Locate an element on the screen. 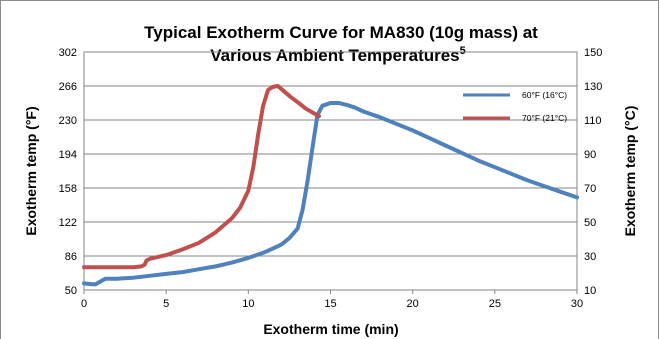  chart-title-line2: Various Ambient Temperatures5 is located at coordinates (338, 55).